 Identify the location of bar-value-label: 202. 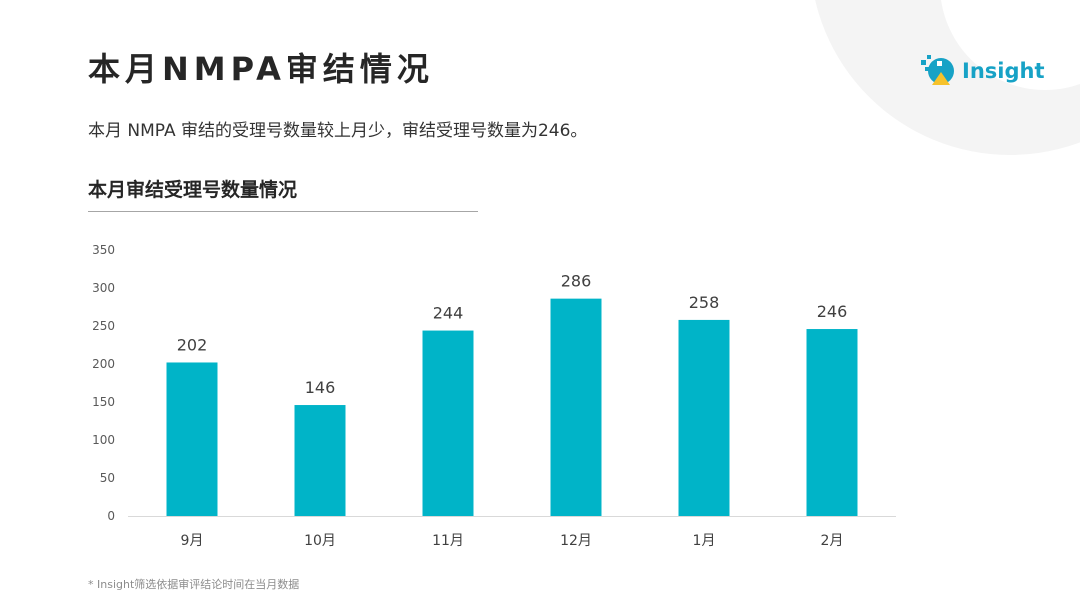
(192, 344).